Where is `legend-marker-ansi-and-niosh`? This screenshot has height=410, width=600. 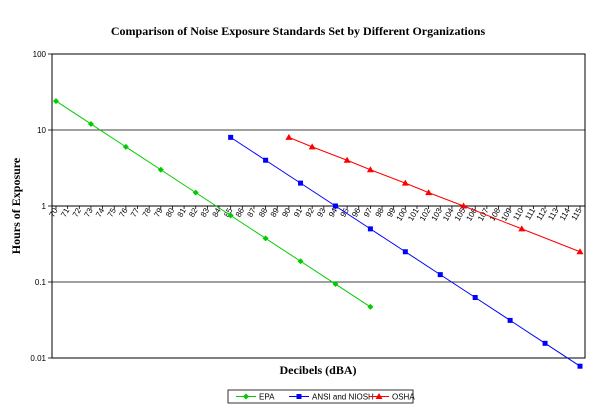 legend-marker-ansi-and-niosh is located at coordinates (299, 396).